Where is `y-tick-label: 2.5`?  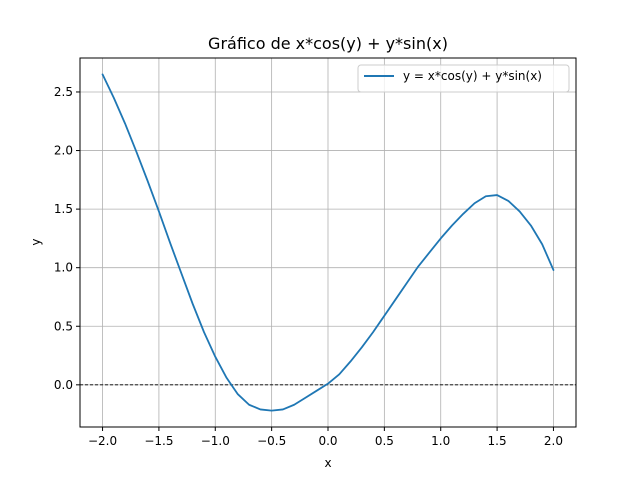 y-tick-label: 2.5 is located at coordinates (63, 92).